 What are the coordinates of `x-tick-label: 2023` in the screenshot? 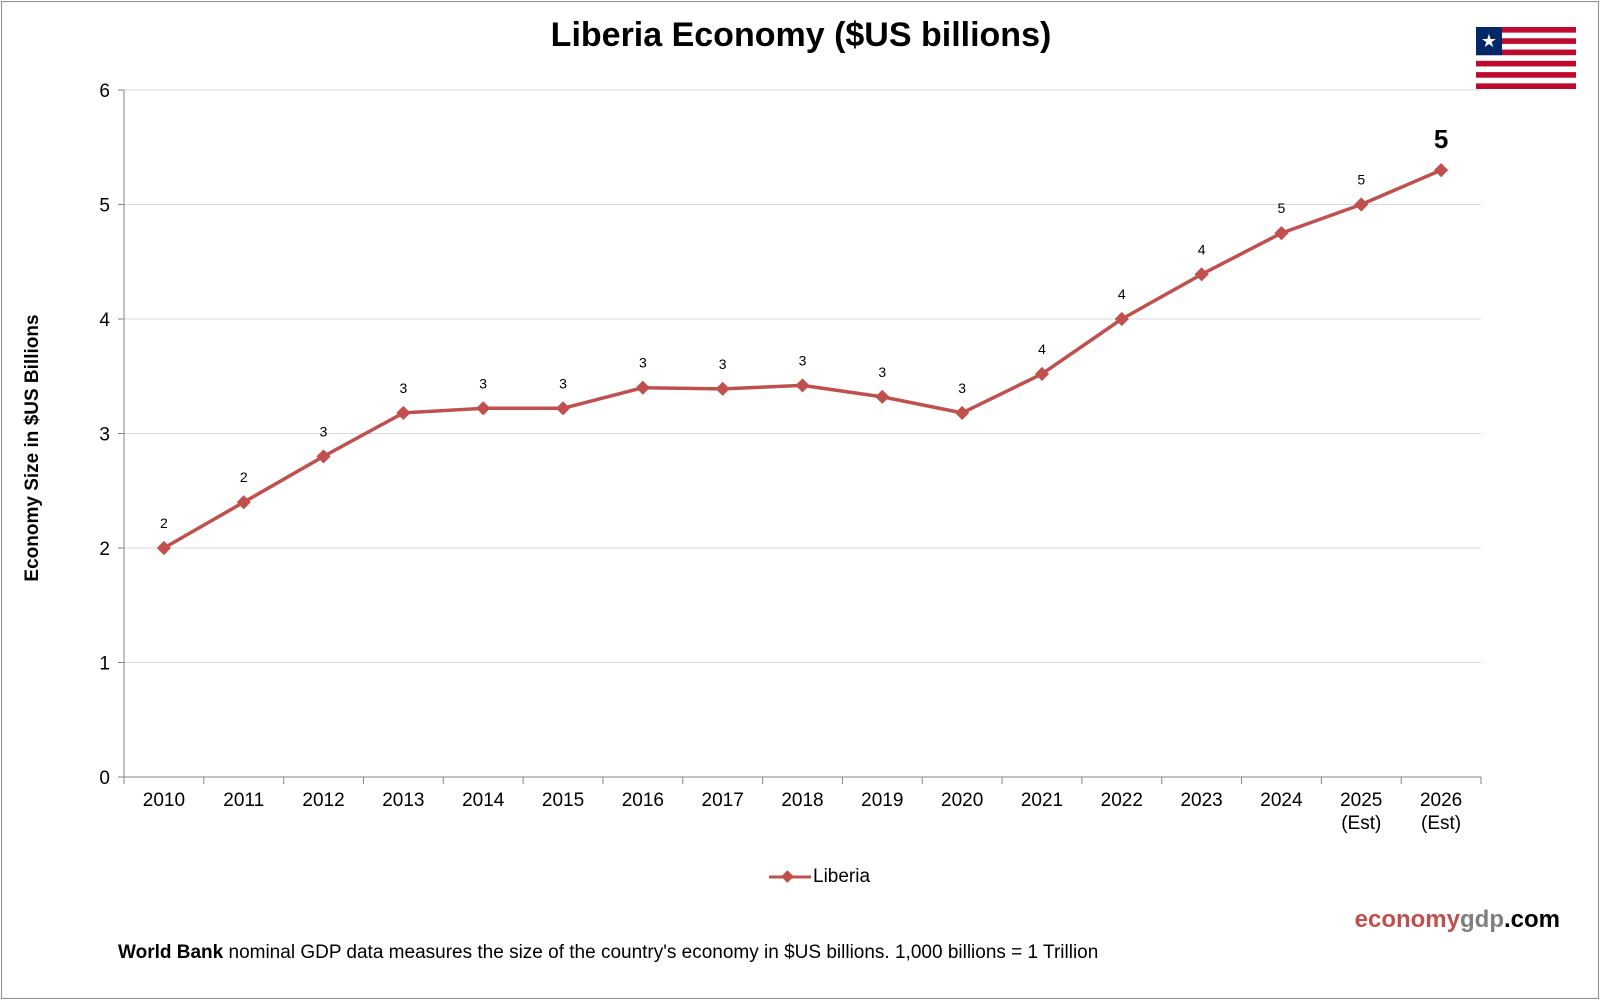 It's located at (1201, 800).